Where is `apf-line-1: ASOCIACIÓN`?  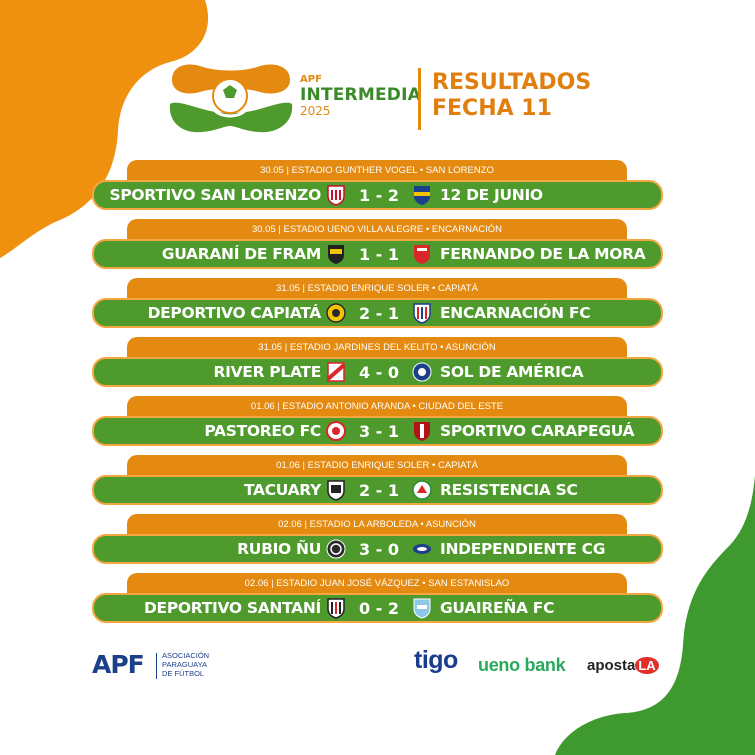
apf-line-1: ASOCIACIÓN is located at coordinates (186, 655).